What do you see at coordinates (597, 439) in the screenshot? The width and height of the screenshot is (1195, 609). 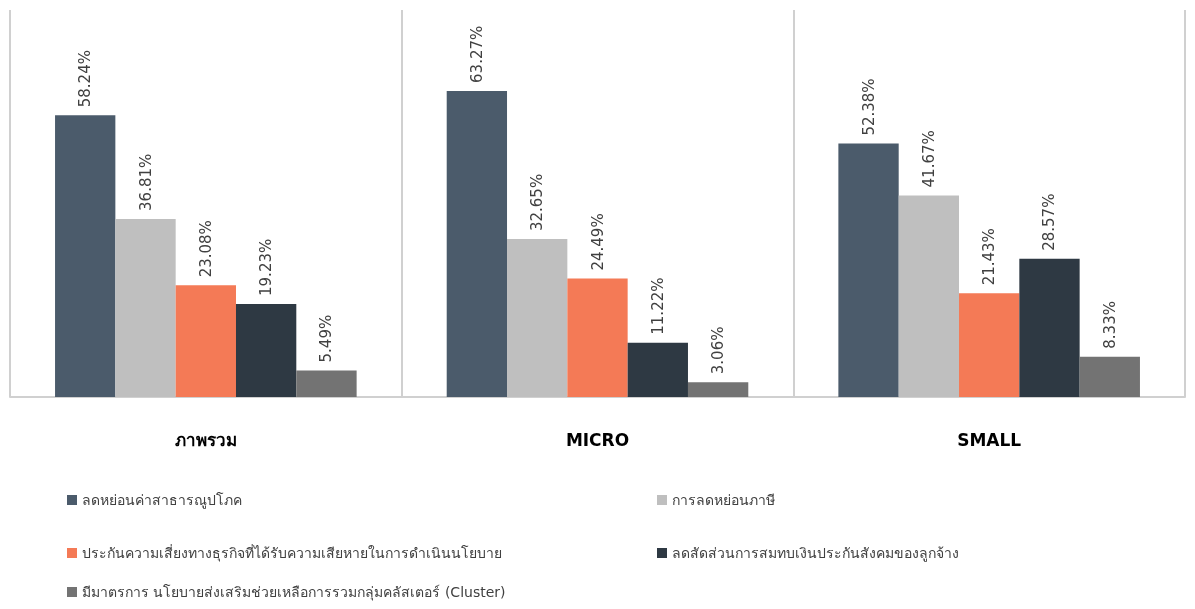 I see `x-tick-label: MICRO` at bounding box center [597, 439].